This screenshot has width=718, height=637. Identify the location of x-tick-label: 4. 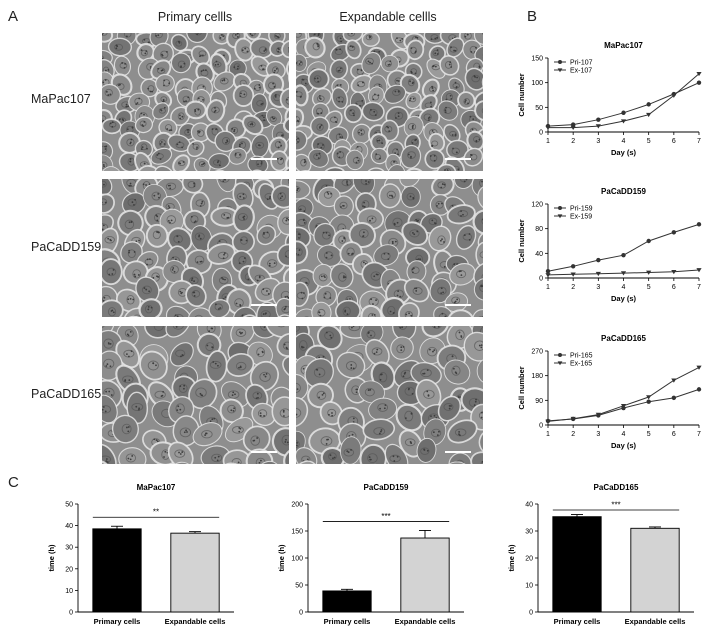
(624, 287).